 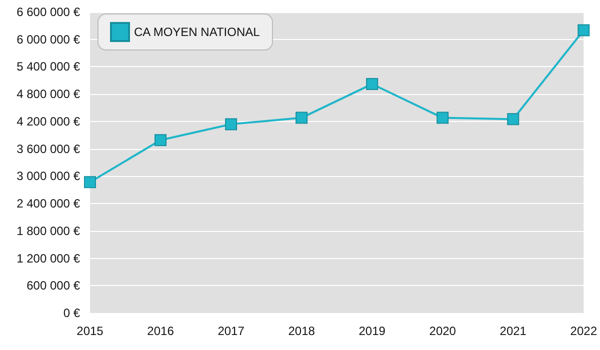 What do you see at coordinates (48, 12) in the screenshot?
I see `y-tick-label: 6 600 000 €` at bounding box center [48, 12].